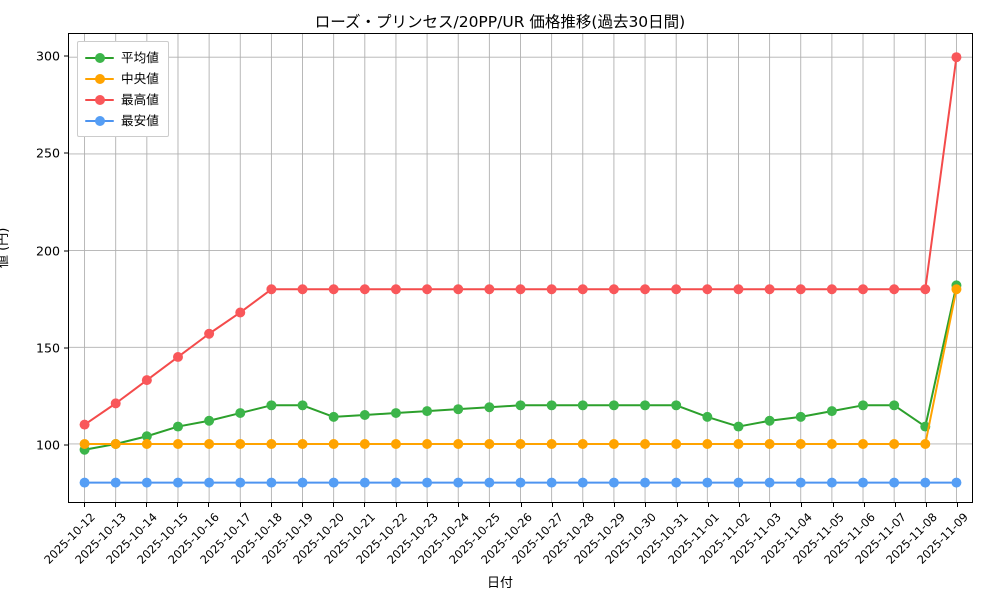 This screenshot has height=600, width=1000. What do you see at coordinates (140, 78) in the screenshot?
I see `legend-label: 中央値` at bounding box center [140, 78].